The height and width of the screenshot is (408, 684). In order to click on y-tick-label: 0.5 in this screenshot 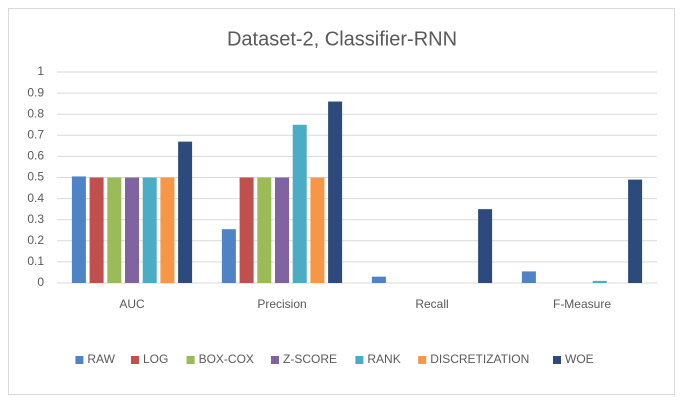, I will do `click(35, 177)`.